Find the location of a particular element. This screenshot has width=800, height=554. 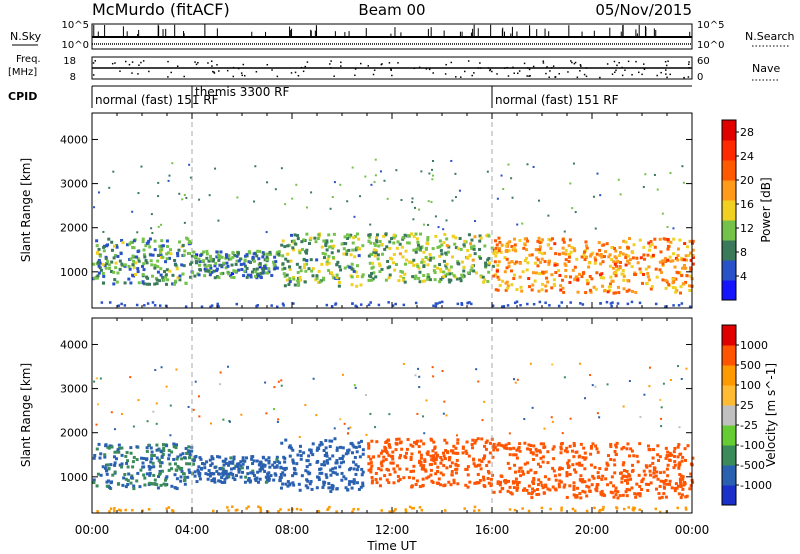

nsearch-tick-top: 10^5 is located at coordinates (710, 25).